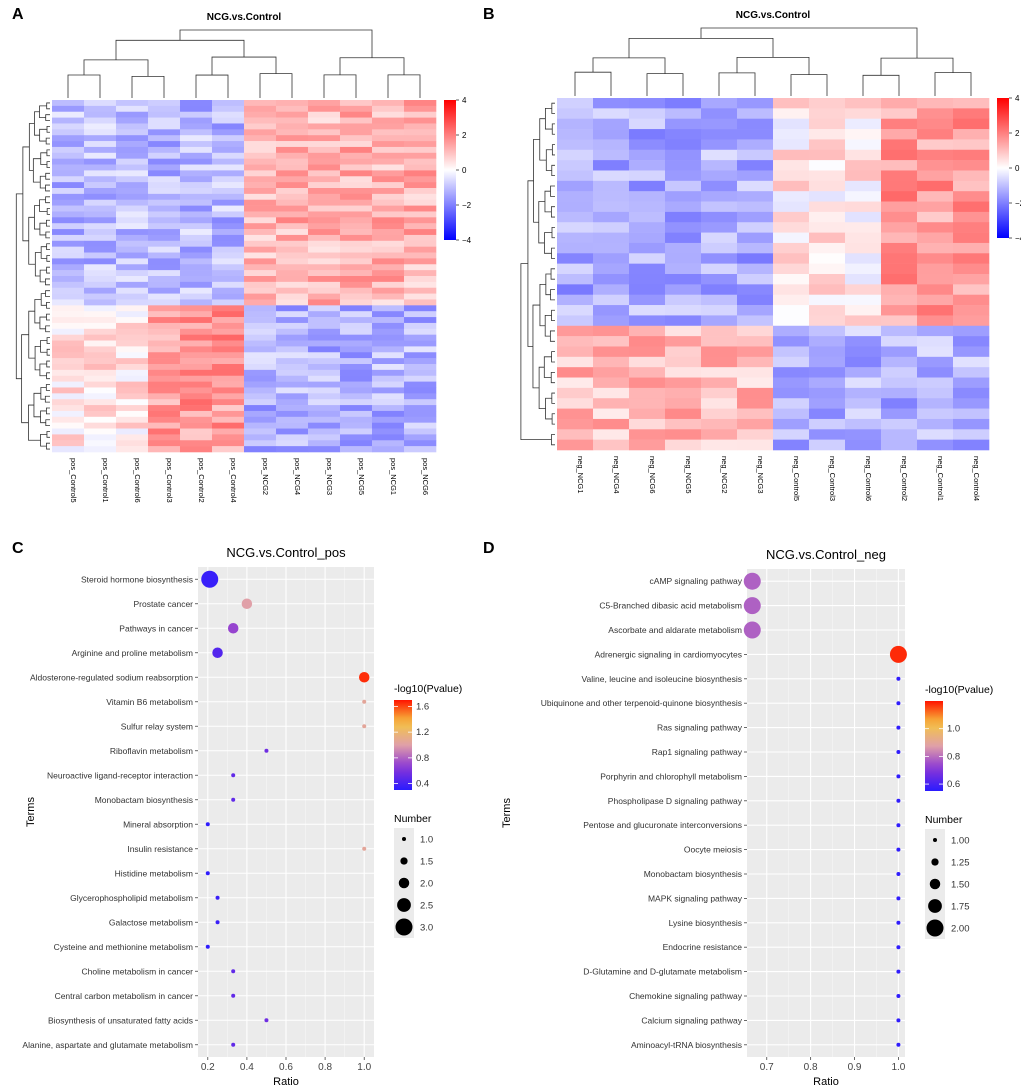  What do you see at coordinates (652, 475) in the screenshot?
I see `heatmap-column-label: neg_NCG6` at bounding box center [652, 475].